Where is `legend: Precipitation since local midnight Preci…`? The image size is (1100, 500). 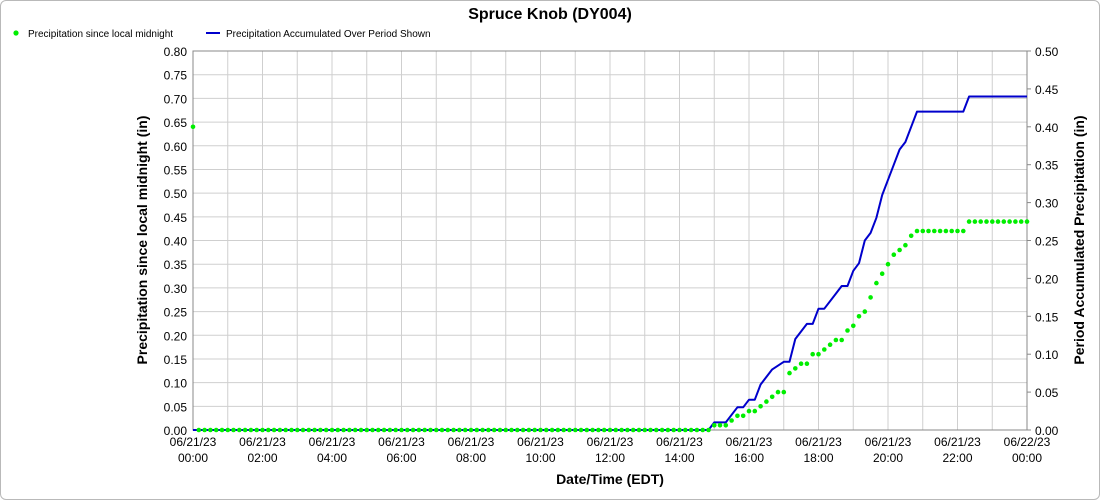 legend: Precipitation since local midnight Preci… is located at coordinates (222, 34).